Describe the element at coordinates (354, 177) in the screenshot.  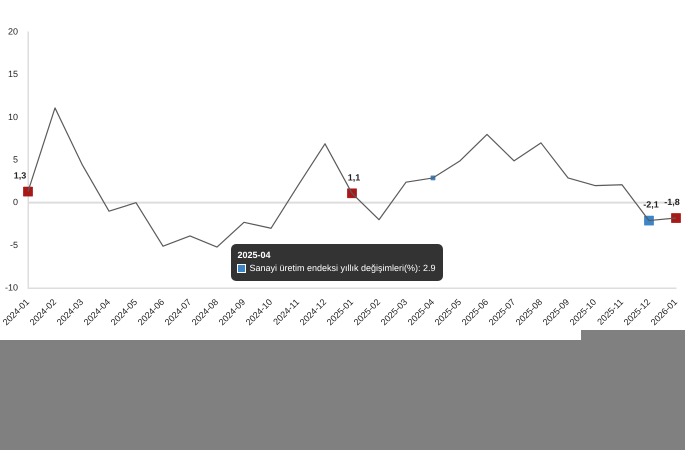
I see `data-label: 1,1` at that location.